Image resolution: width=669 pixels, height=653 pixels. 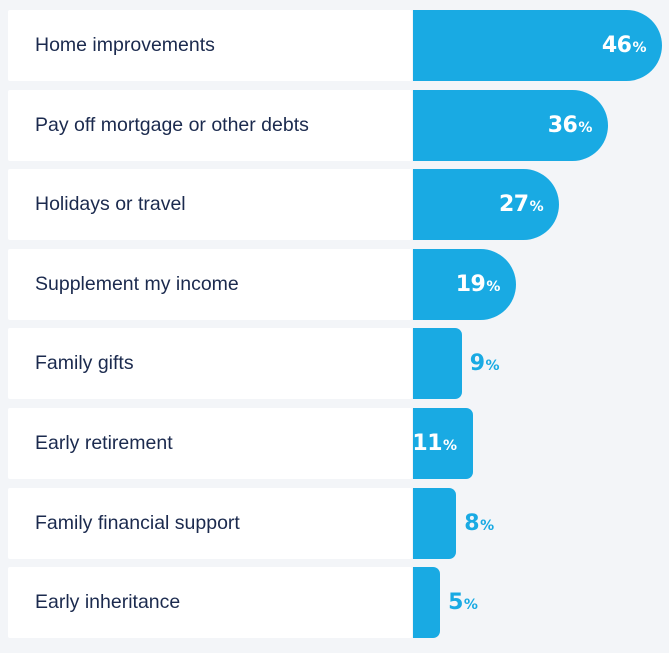 I want to click on value-label: 19%, so click(x=478, y=284).